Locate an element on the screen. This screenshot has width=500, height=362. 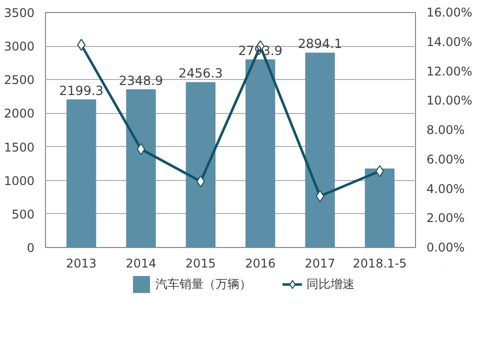
y-tick-label: 500 is located at coordinates (23, 214).